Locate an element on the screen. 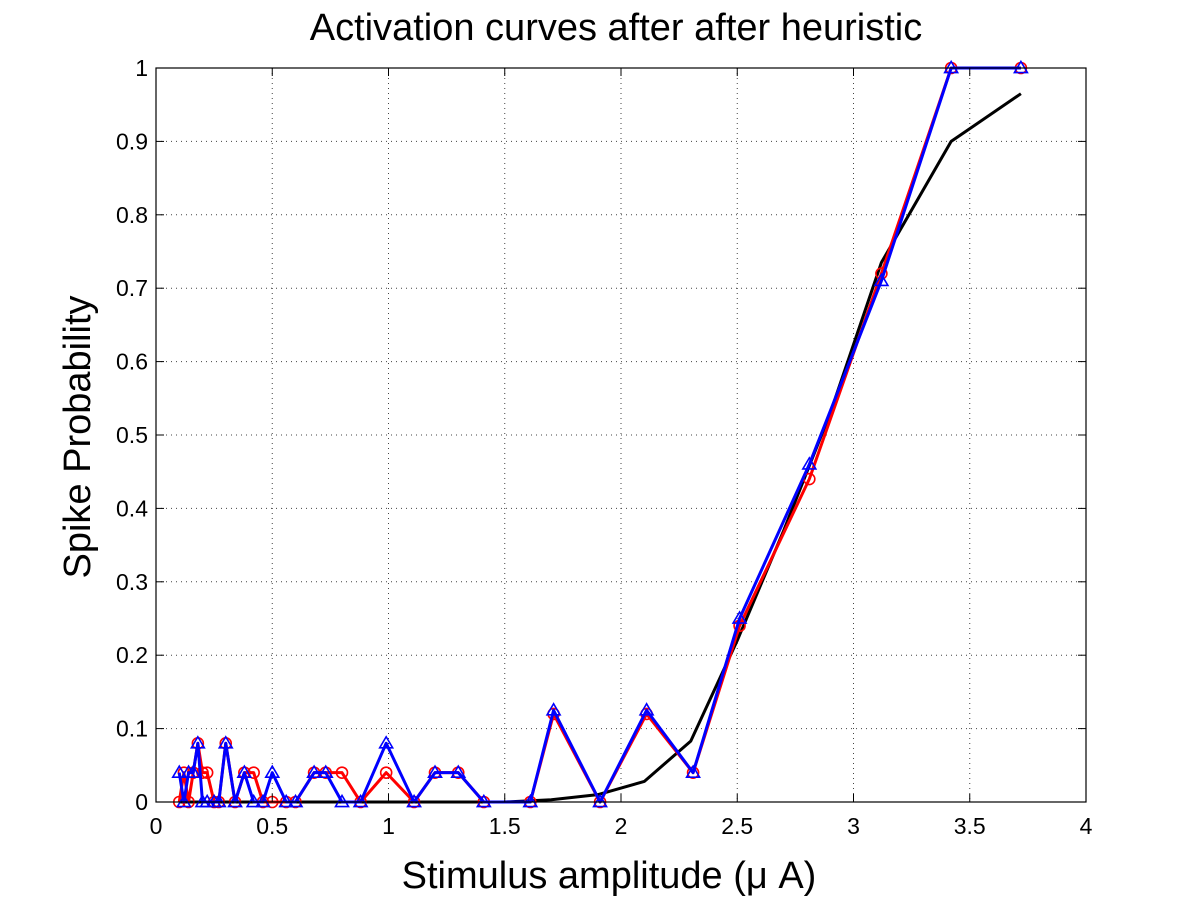 This screenshot has width=1200, height=901. x-tick-label: 1.5 is located at coordinates (505, 826).